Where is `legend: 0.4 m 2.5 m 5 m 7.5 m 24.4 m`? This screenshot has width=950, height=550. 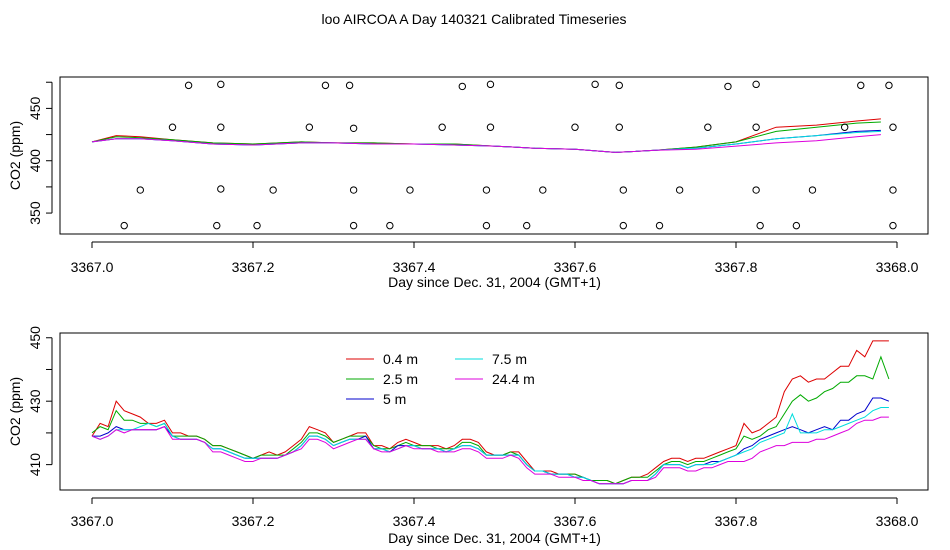
legend: 0.4 m 2.5 m 5 m 7.5 m 24.4 m is located at coordinates (440, 379).